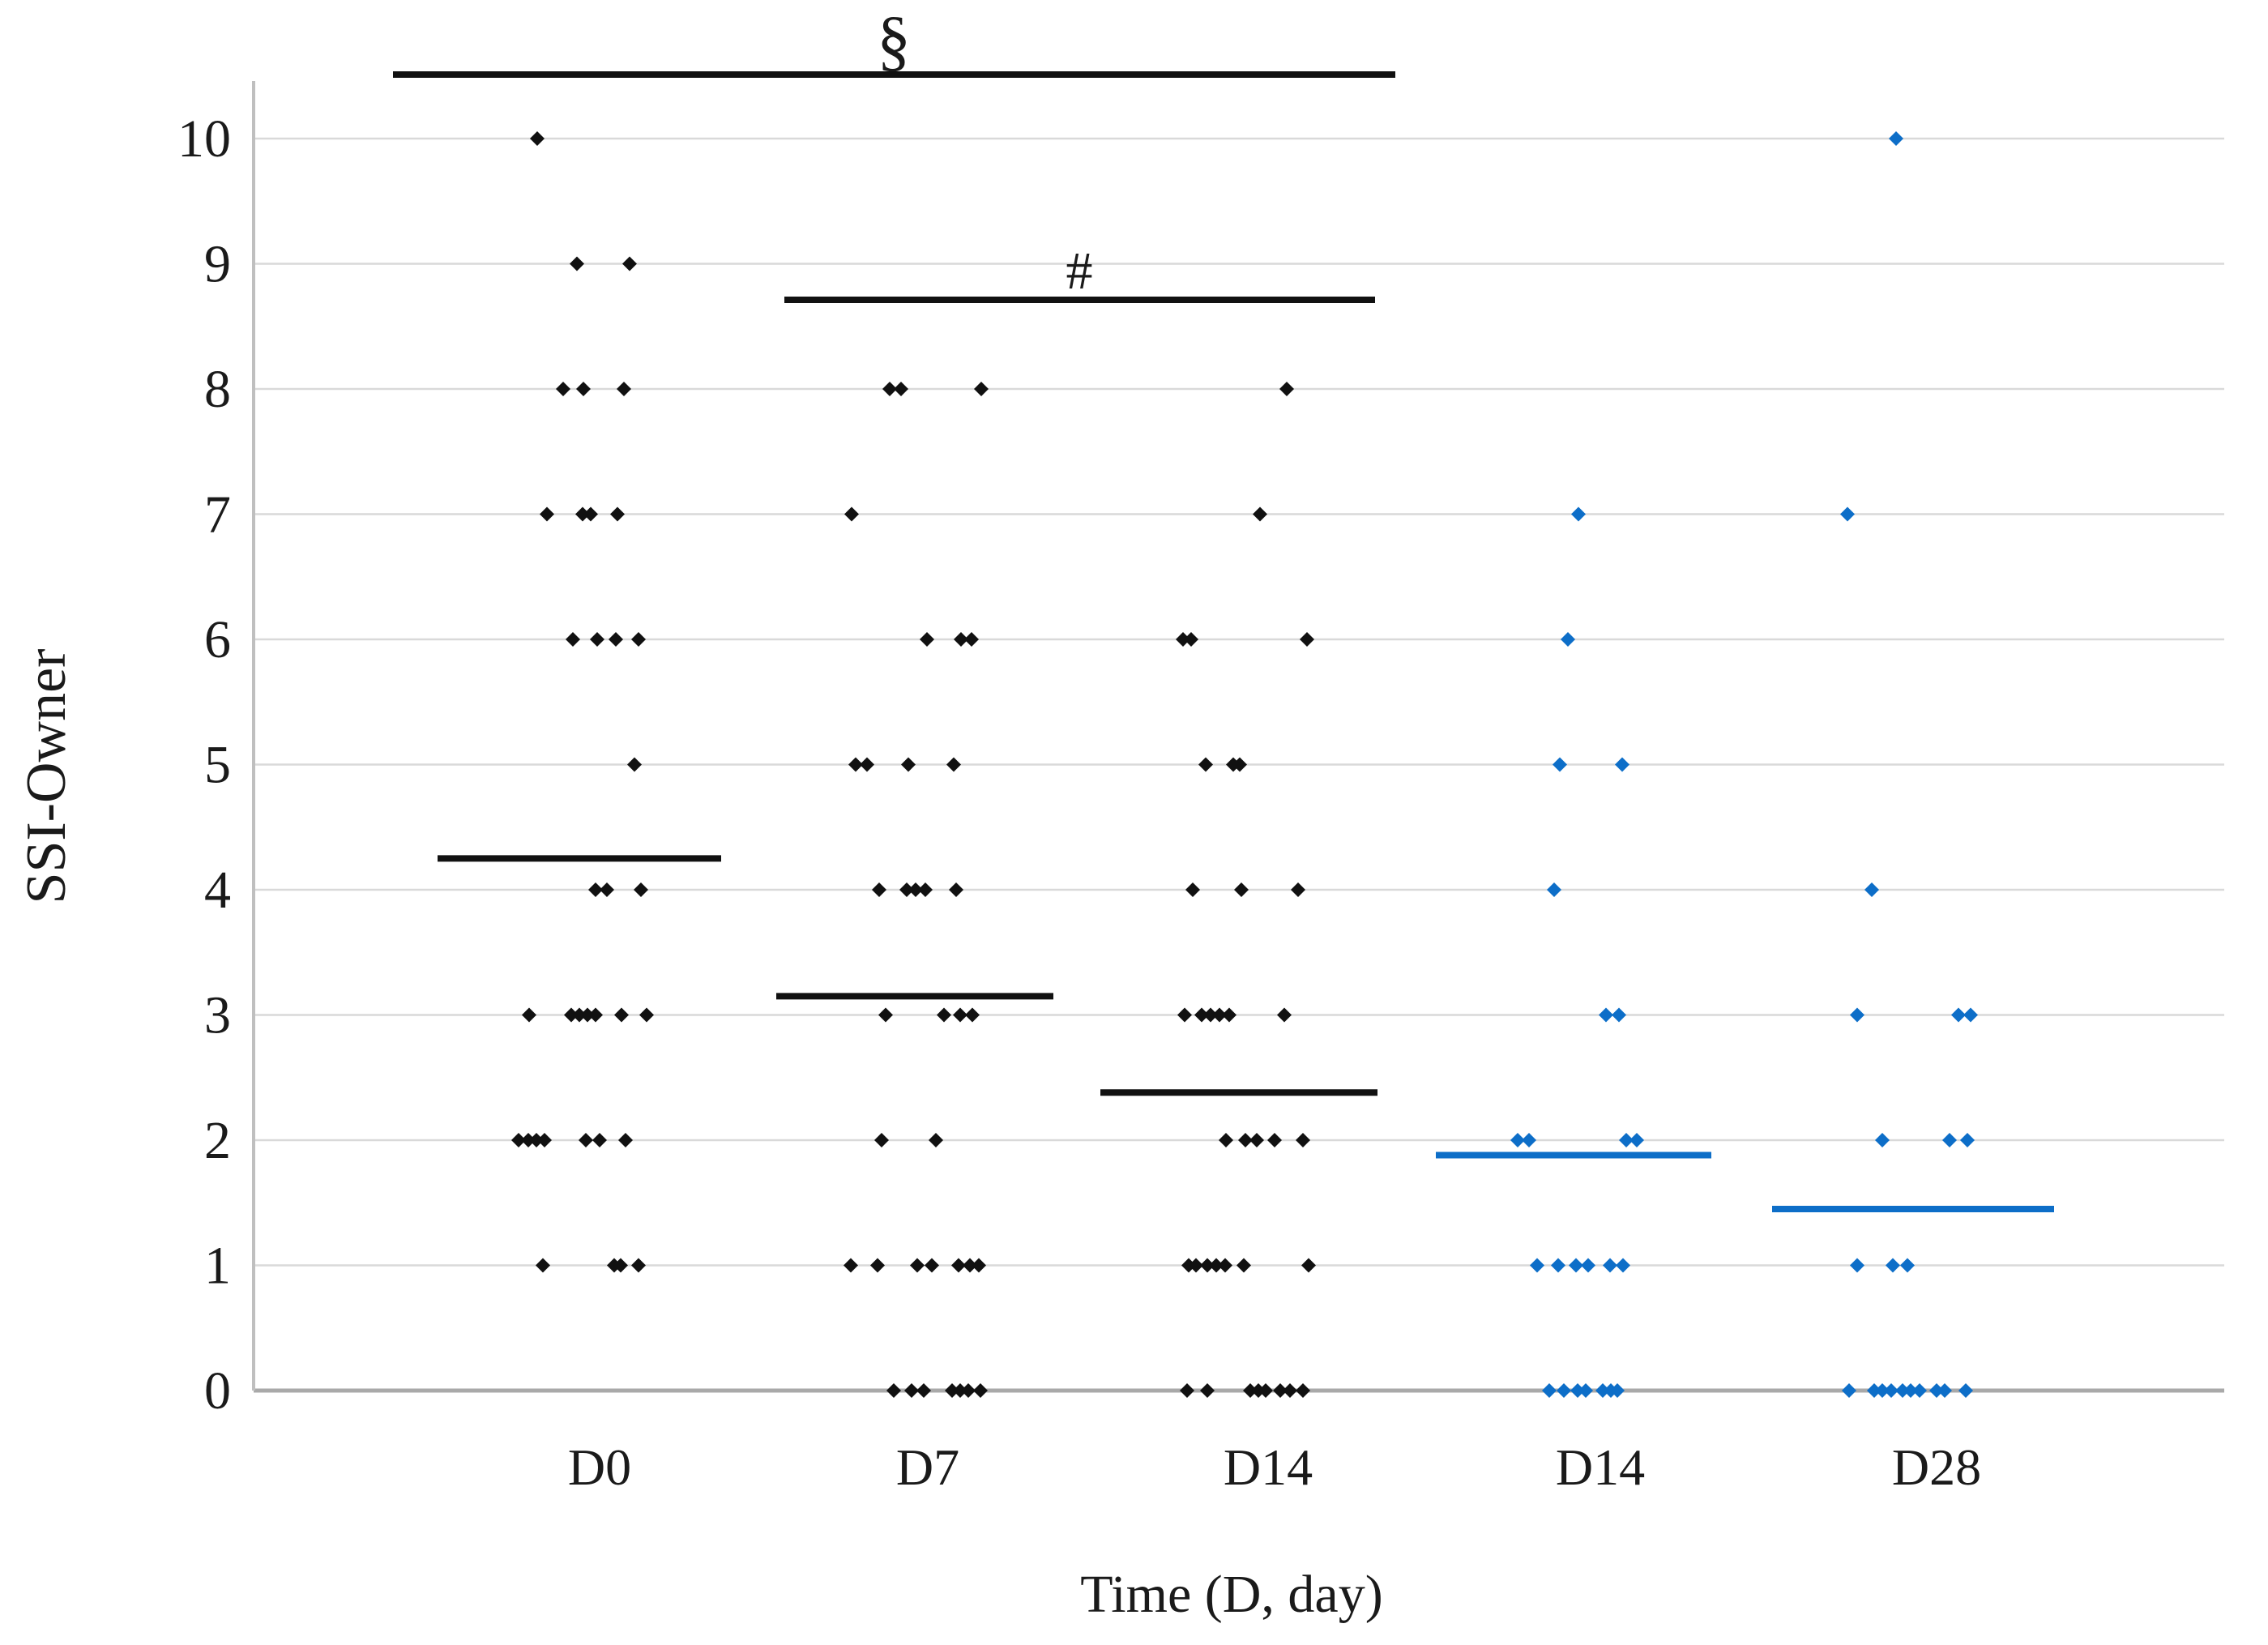  What do you see at coordinates (217, 1015) in the screenshot?
I see `y-tick-label: 3` at bounding box center [217, 1015].